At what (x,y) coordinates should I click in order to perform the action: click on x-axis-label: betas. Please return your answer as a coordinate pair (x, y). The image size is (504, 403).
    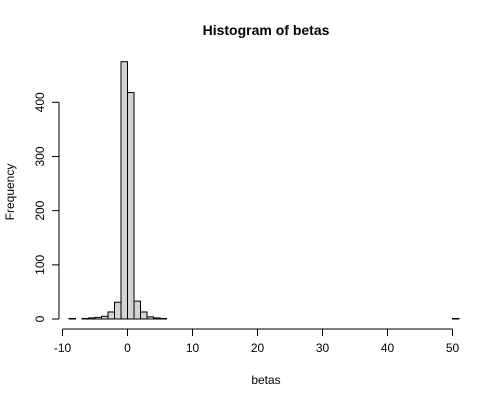
    Looking at the image, I should click on (265, 380).